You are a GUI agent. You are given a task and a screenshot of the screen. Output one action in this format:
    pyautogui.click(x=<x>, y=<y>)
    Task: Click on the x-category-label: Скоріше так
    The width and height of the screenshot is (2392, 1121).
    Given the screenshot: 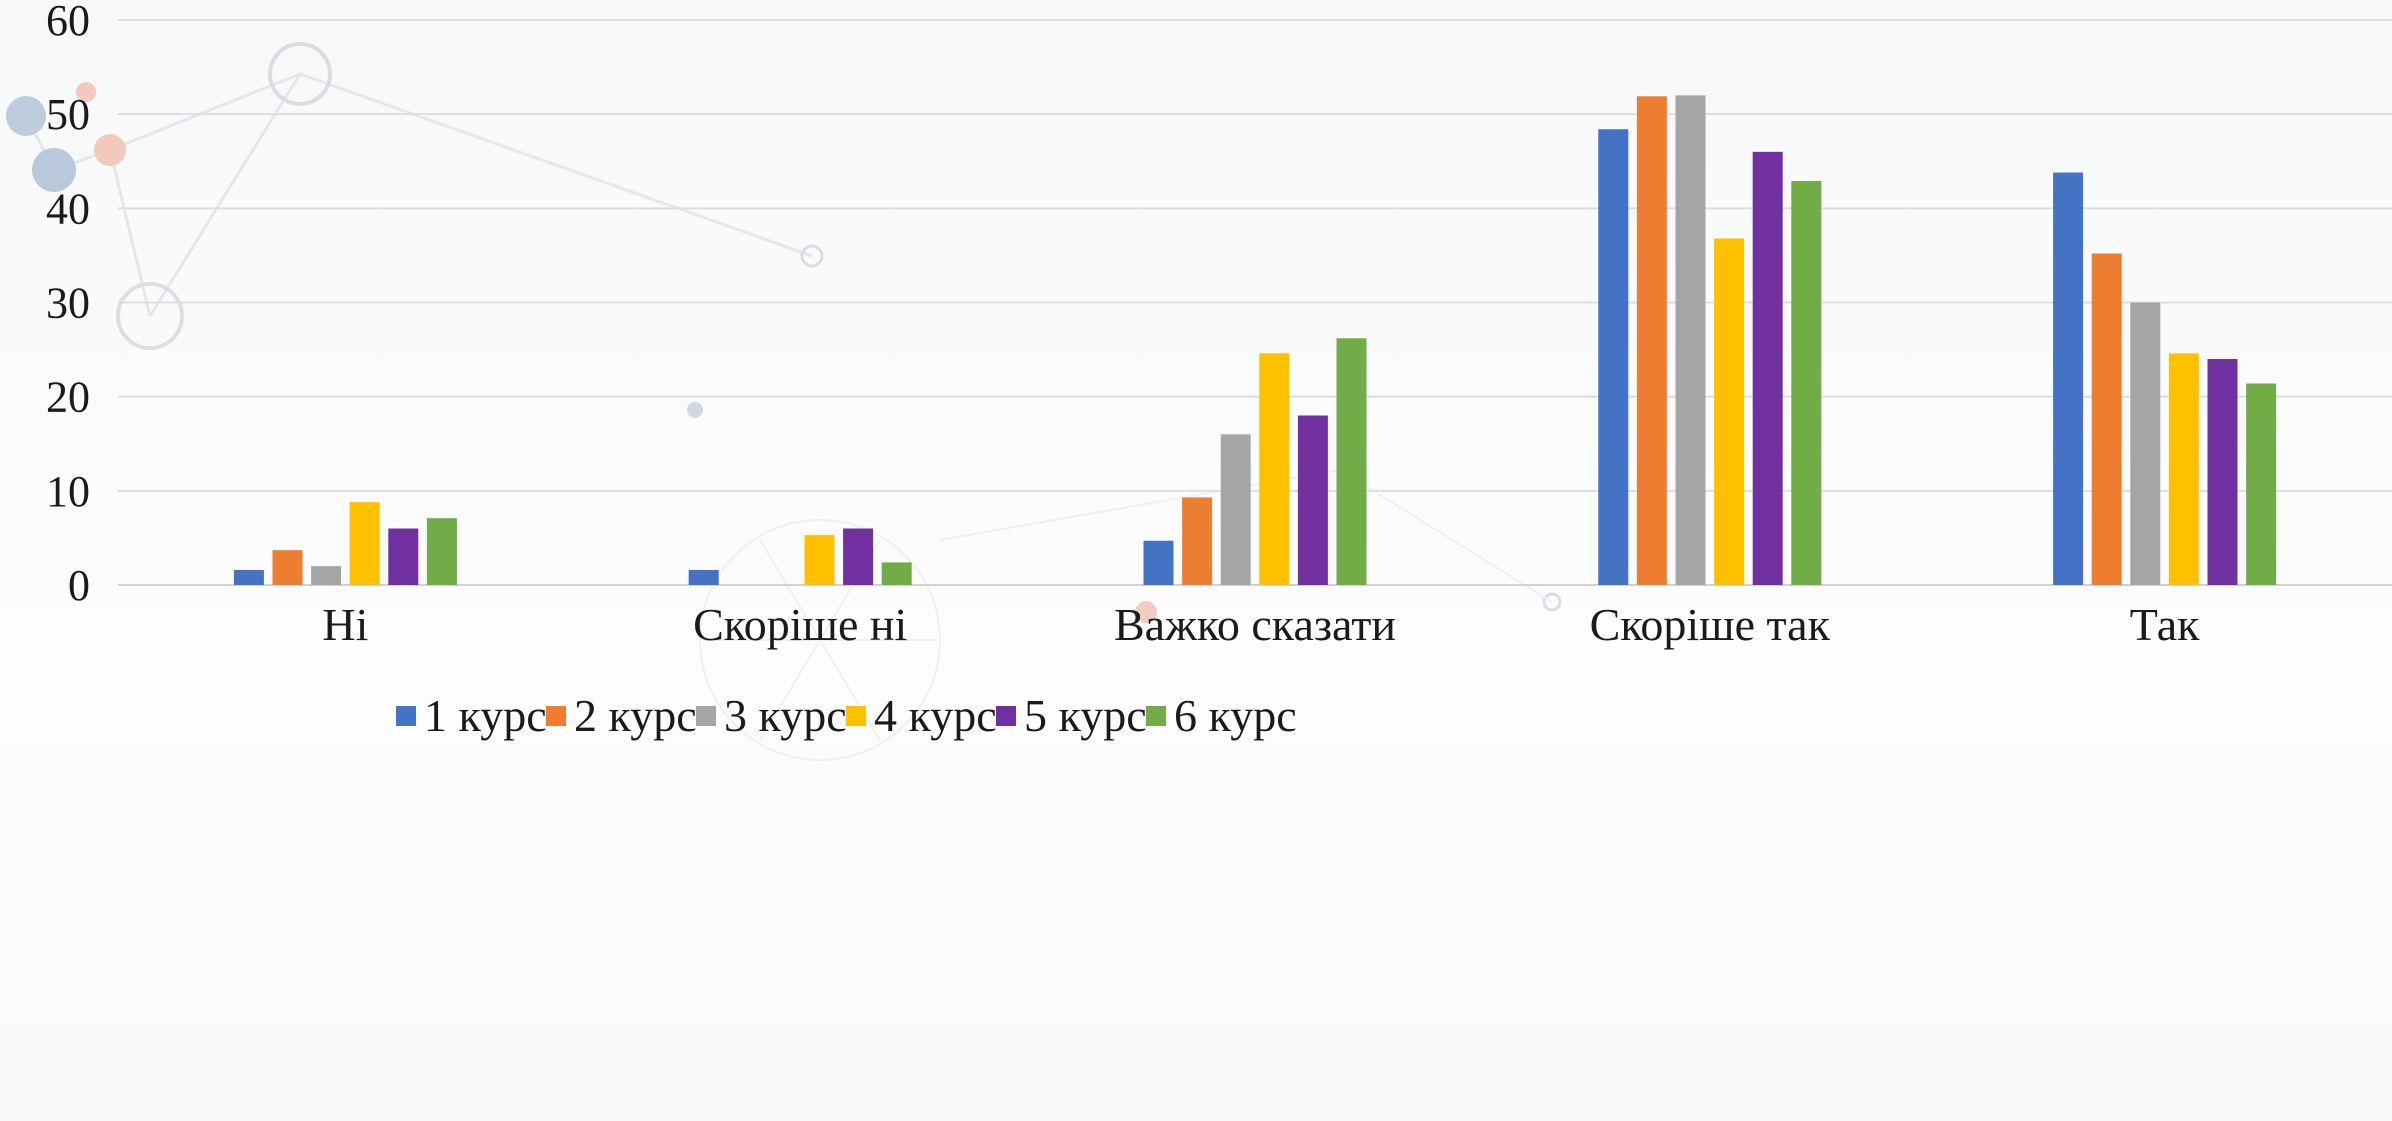 What is the action you would take?
    pyautogui.click(x=1710, y=624)
    